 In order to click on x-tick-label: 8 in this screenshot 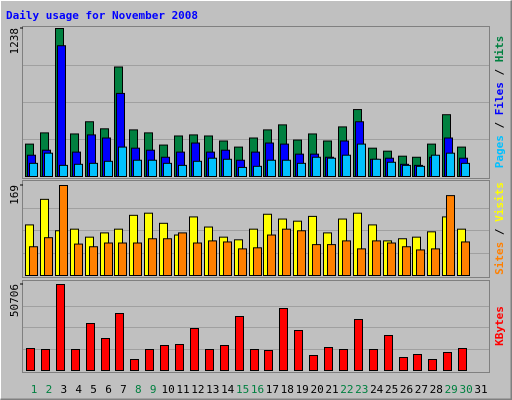, I will do `click(138, 389)`.